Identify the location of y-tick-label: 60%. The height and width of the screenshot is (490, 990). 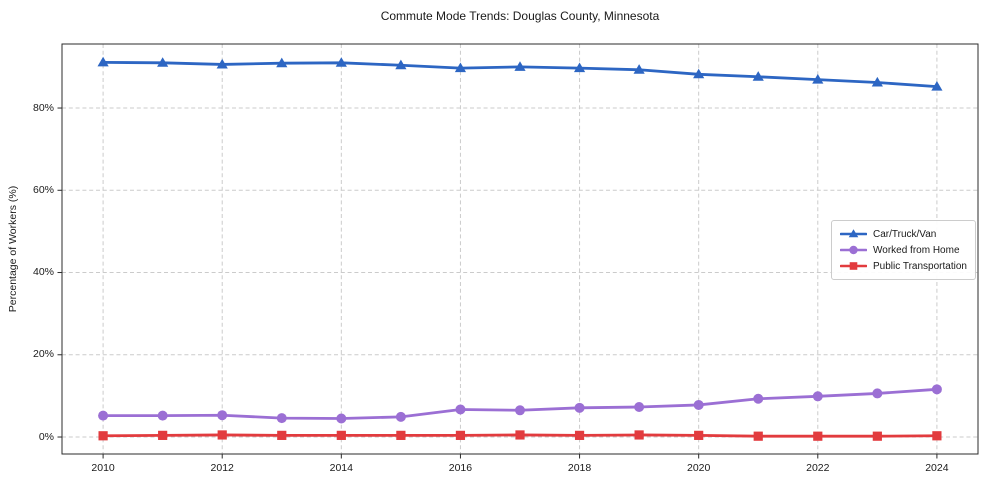
(43, 189).